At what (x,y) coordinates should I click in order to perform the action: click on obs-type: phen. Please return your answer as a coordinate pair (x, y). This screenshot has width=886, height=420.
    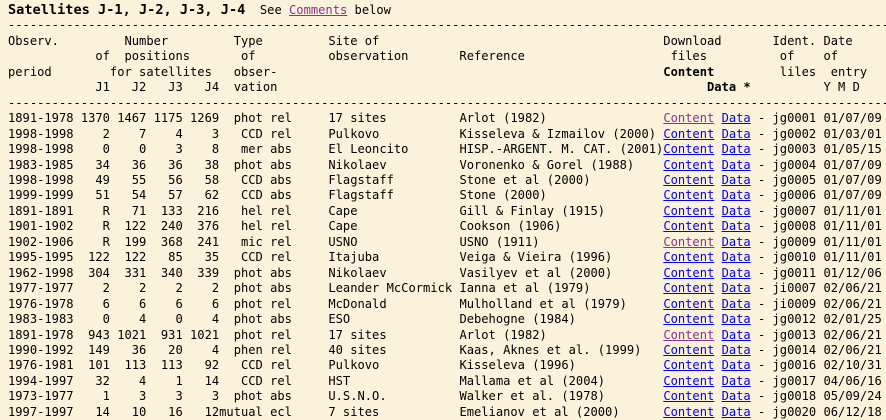
    Looking at the image, I should click on (241, 349).